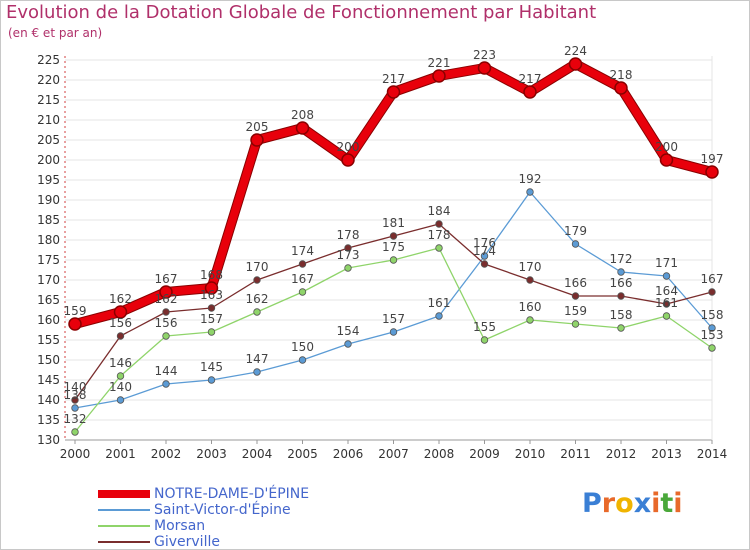 This screenshot has width=750, height=550. What do you see at coordinates (621, 259) in the screenshot?
I see `data-label: 172` at bounding box center [621, 259].